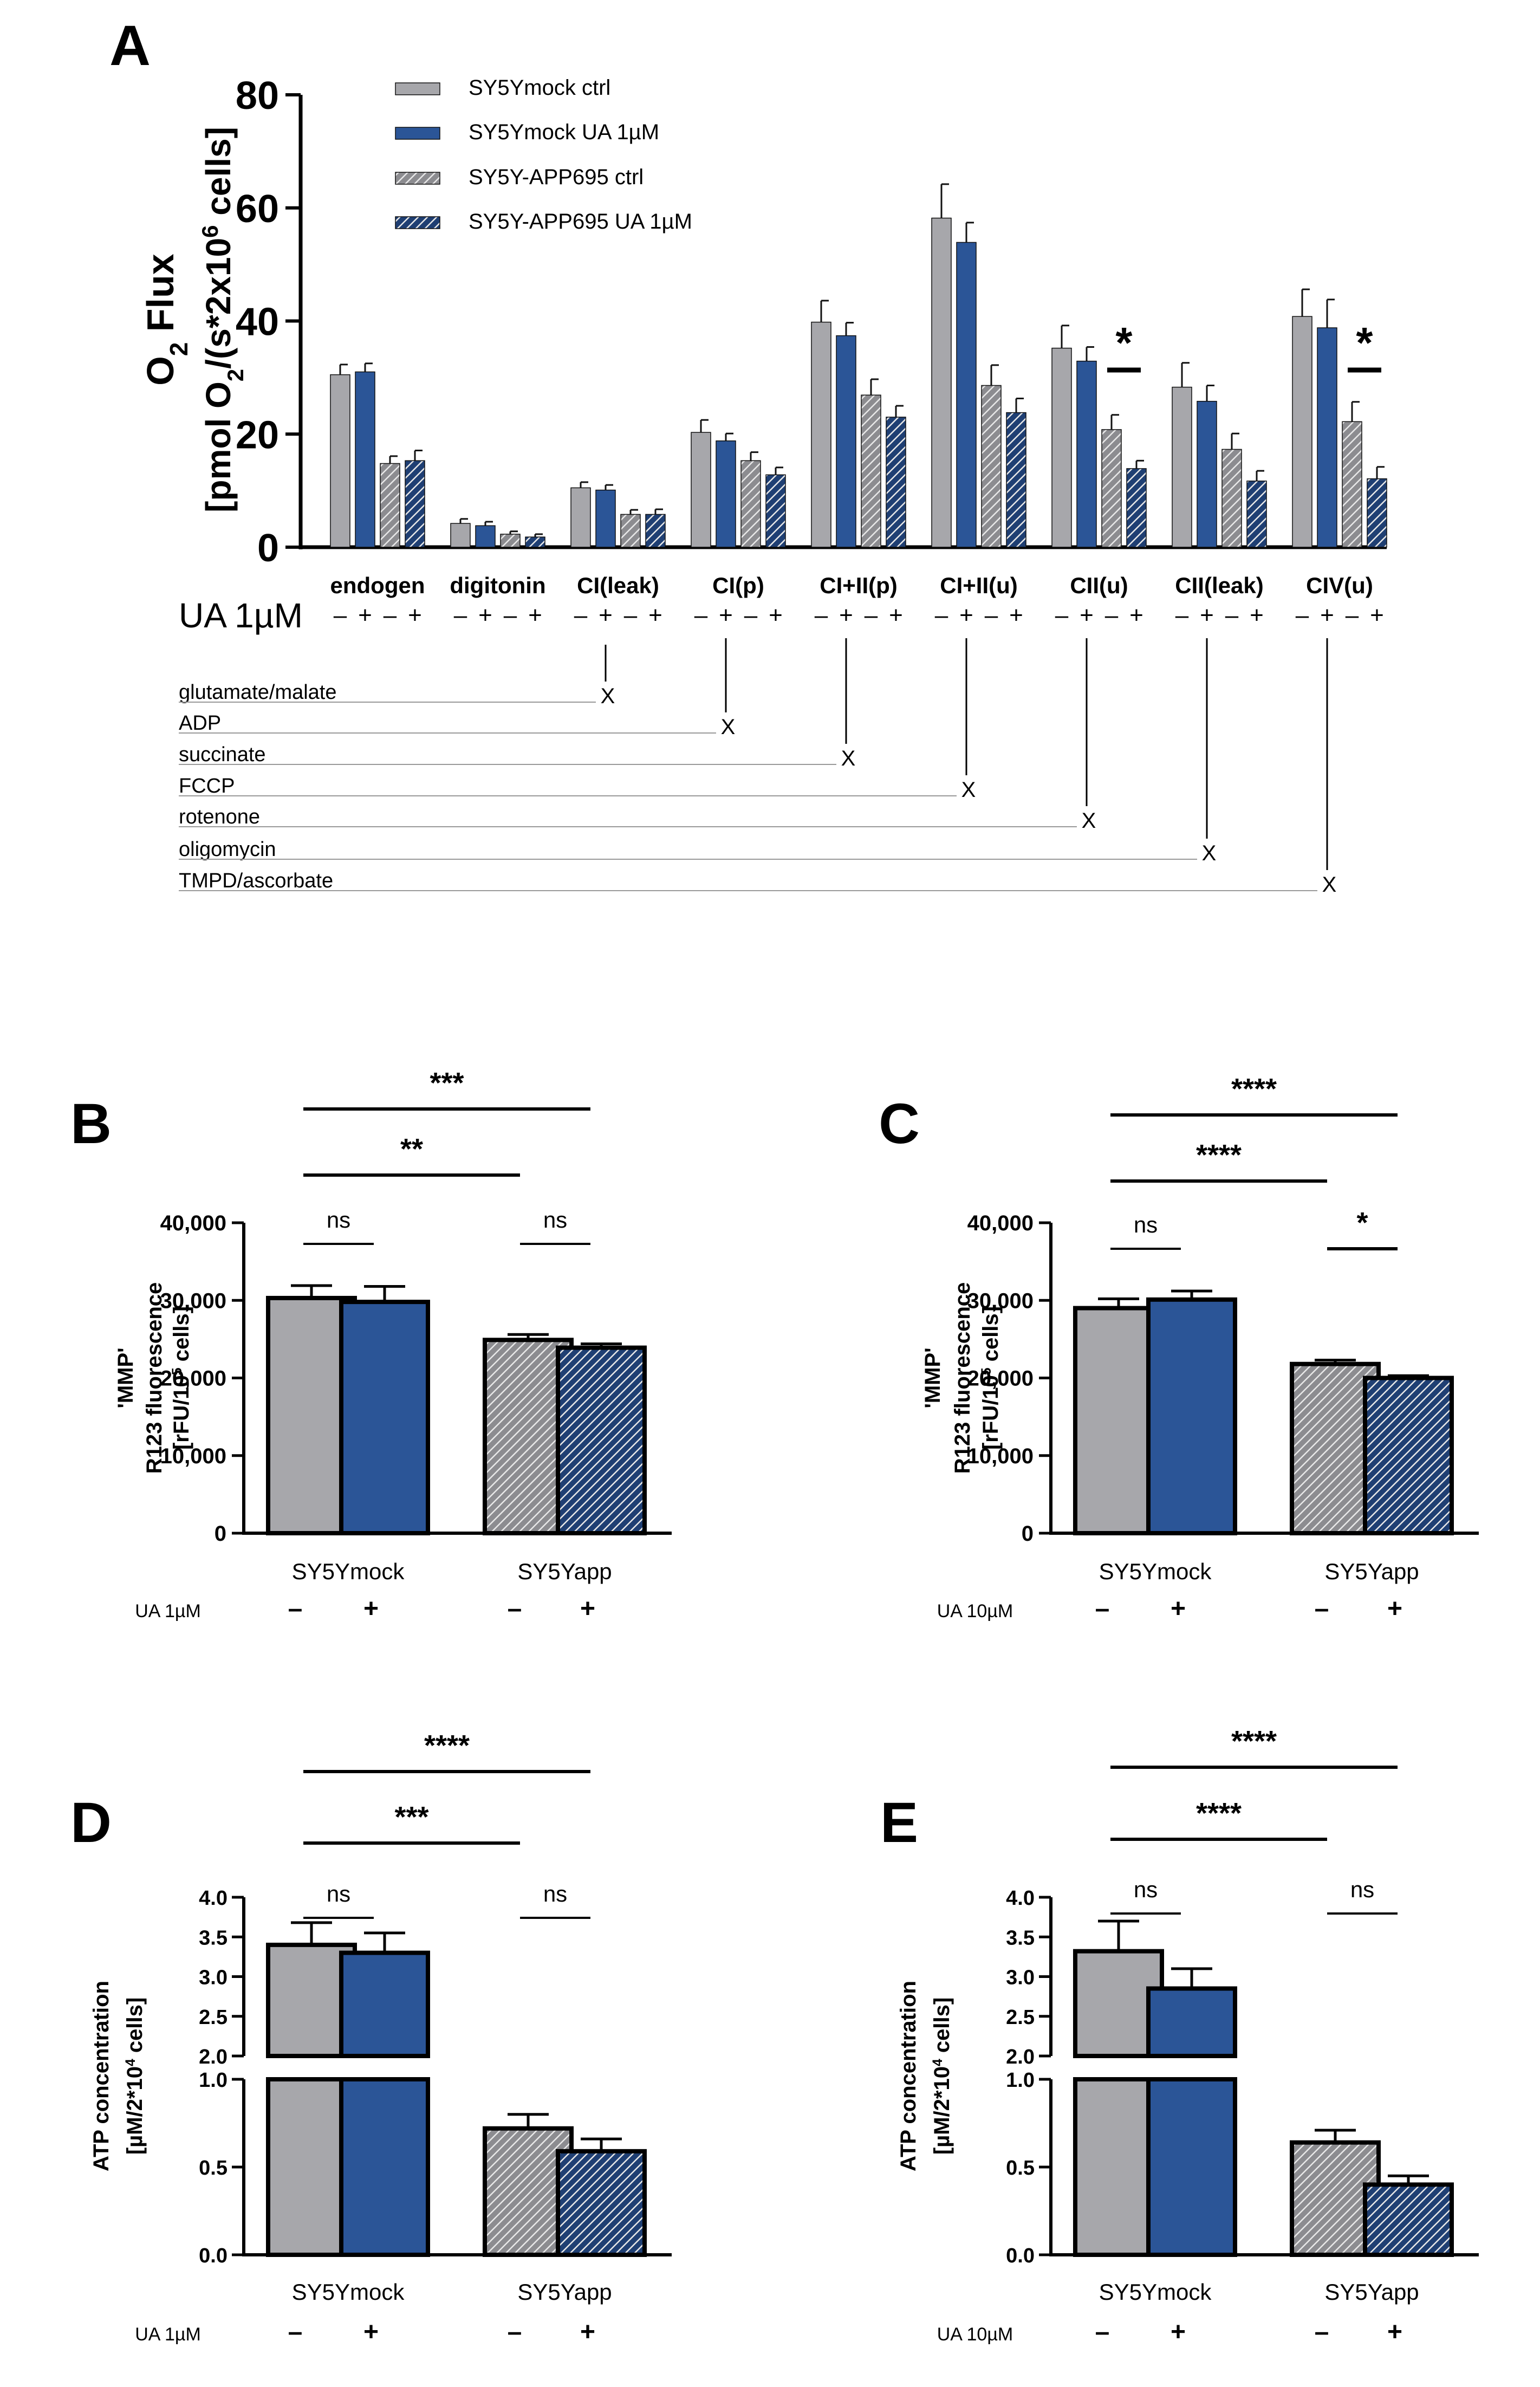 This screenshot has width=1540, height=2387. I want to click on protocol-label: glutamate/malate, so click(258, 693).